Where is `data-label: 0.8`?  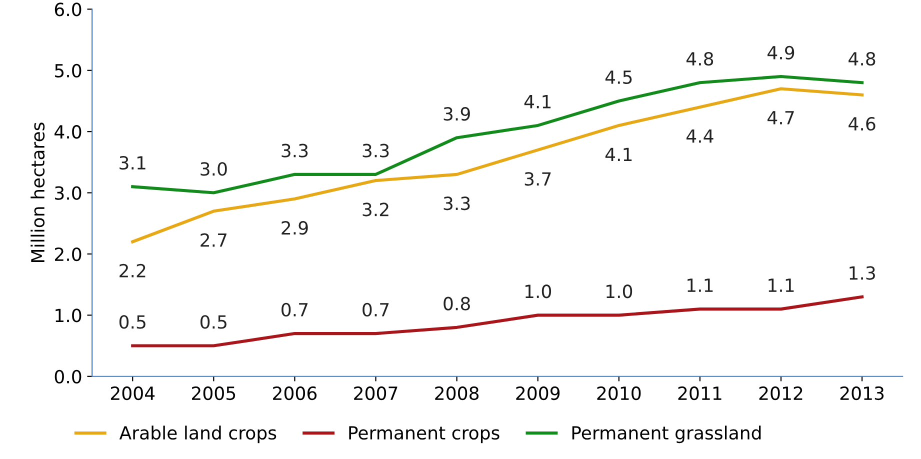 data-label: 0.8 is located at coordinates (457, 303).